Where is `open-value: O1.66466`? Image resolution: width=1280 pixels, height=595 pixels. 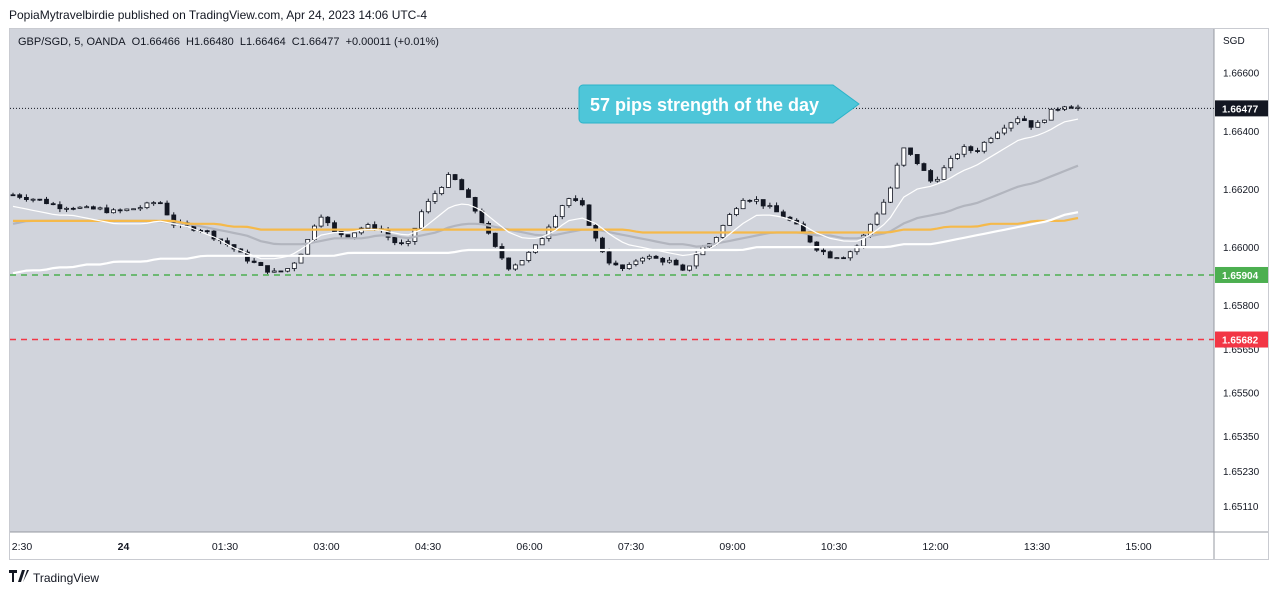 open-value: O1.66466 is located at coordinates (155, 42).